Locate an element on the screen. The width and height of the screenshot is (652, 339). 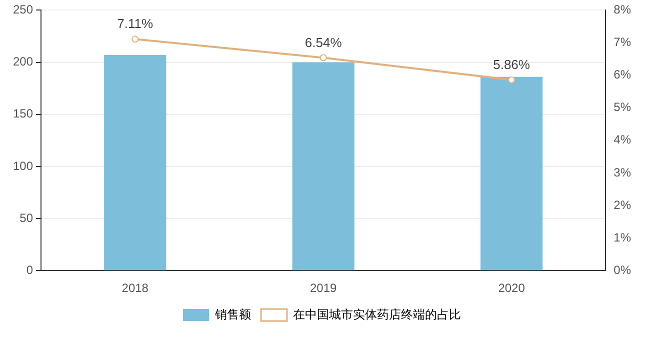
y-tick-label: 100 is located at coordinates (23, 165).